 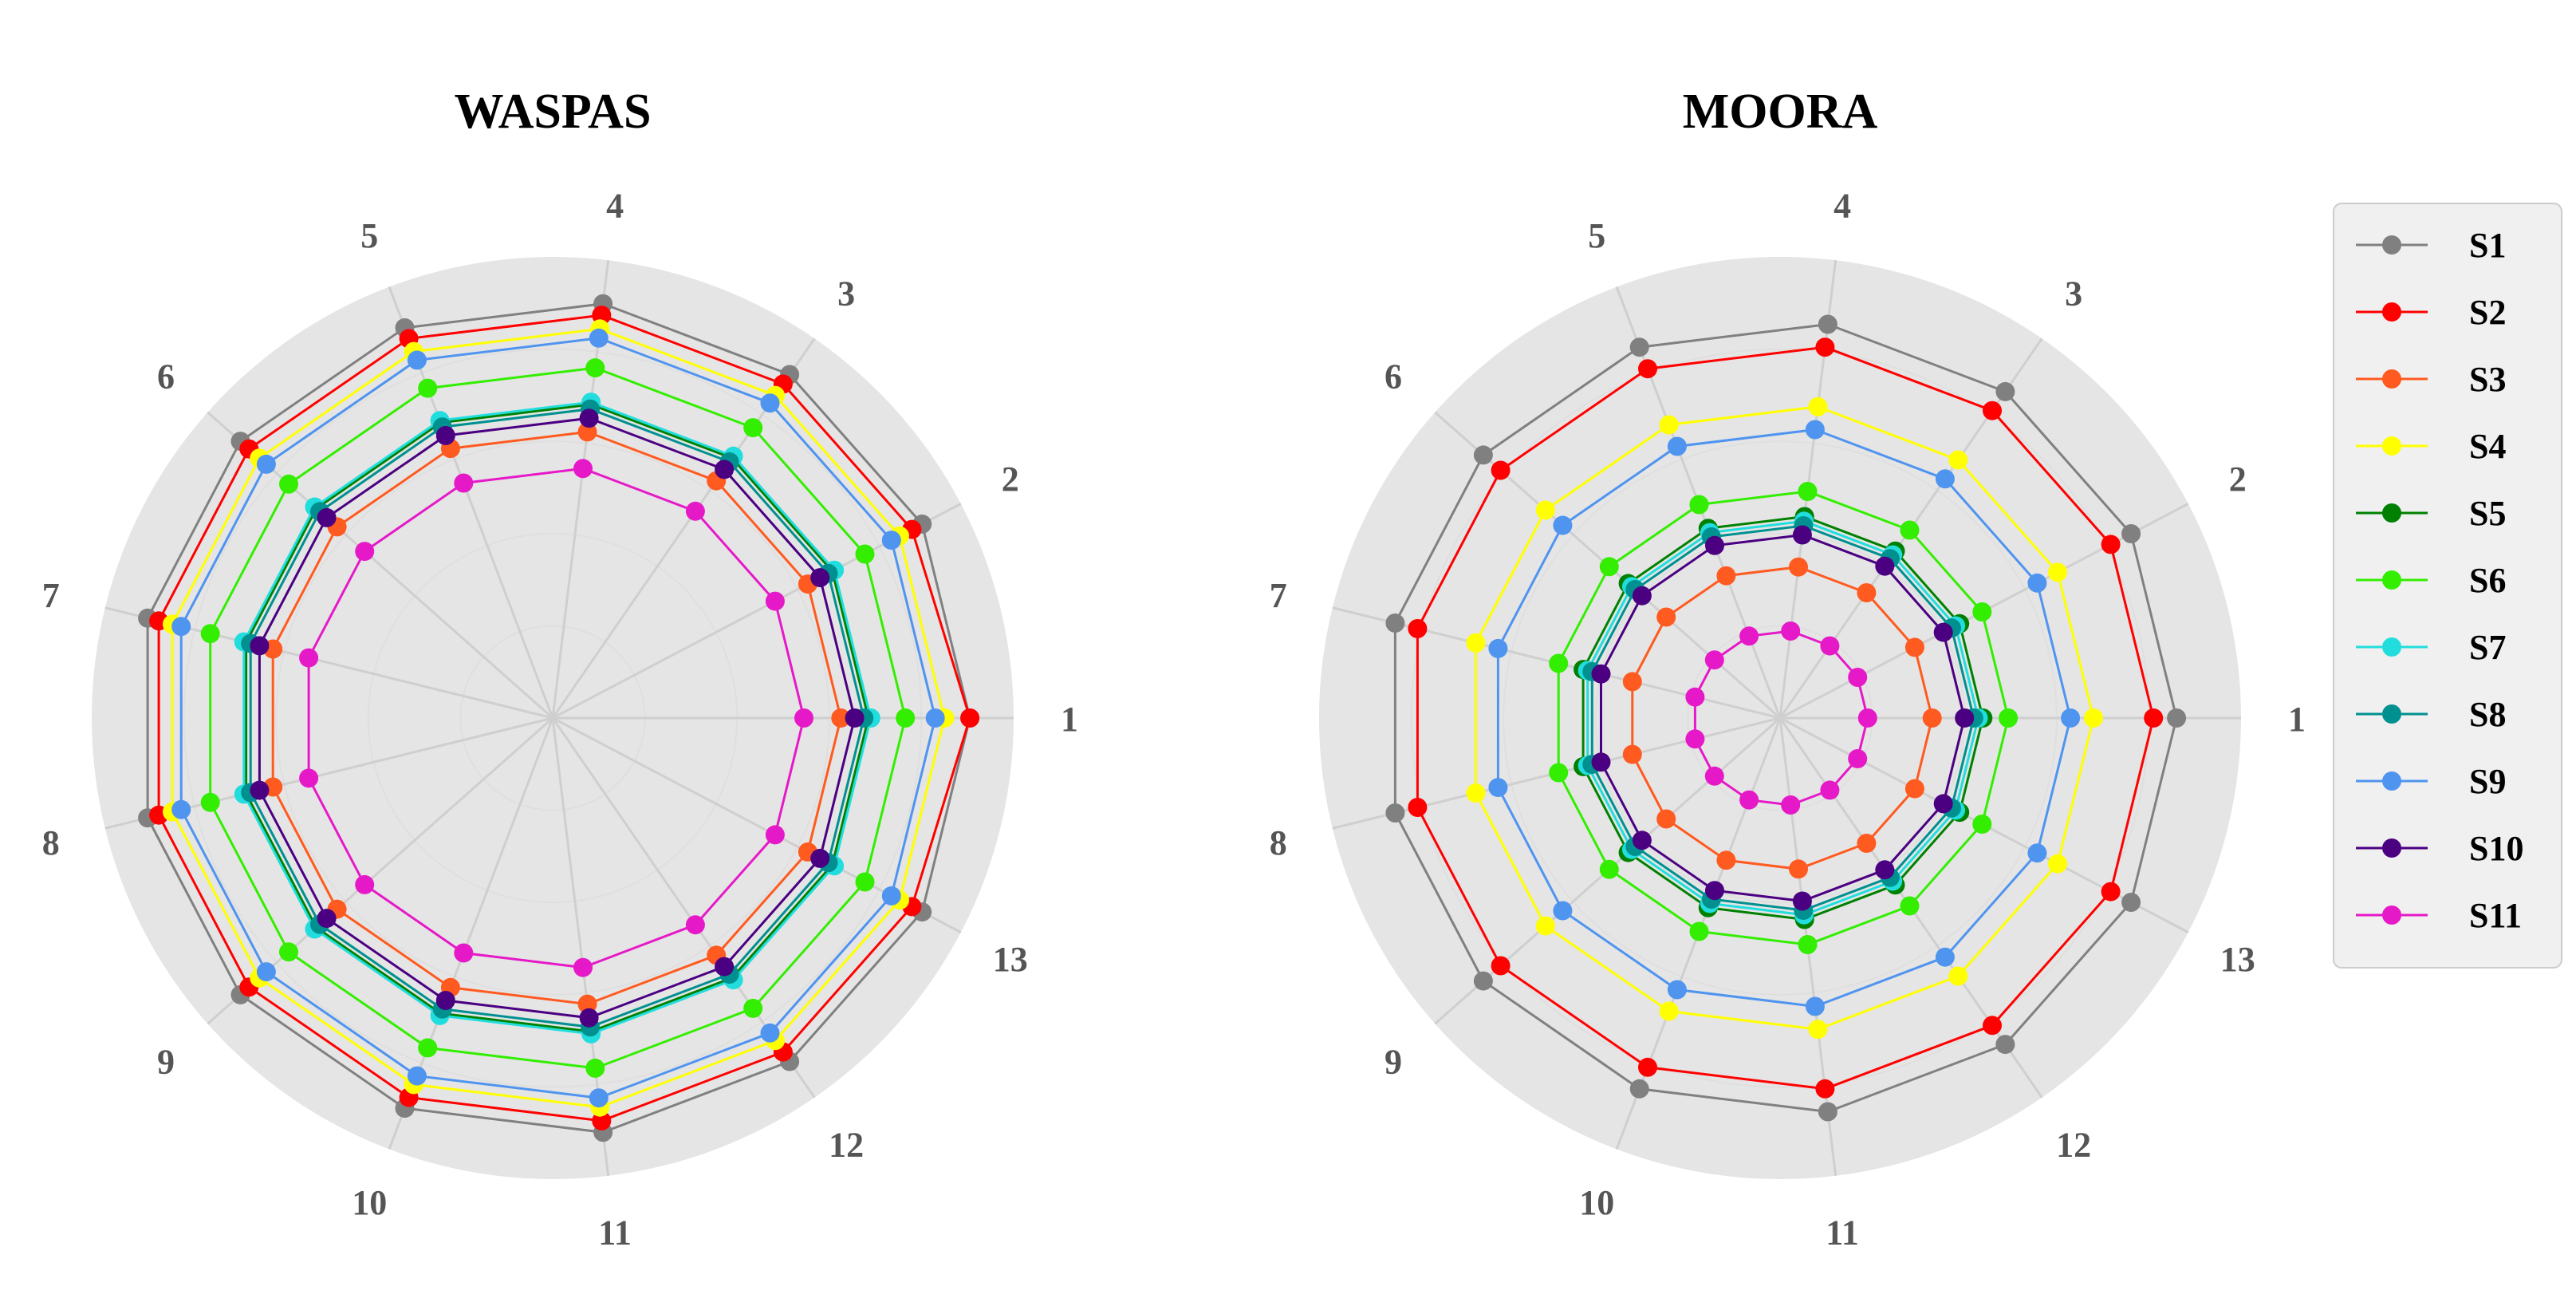 I want to click on series-s11, so click(x=1781, y=718).